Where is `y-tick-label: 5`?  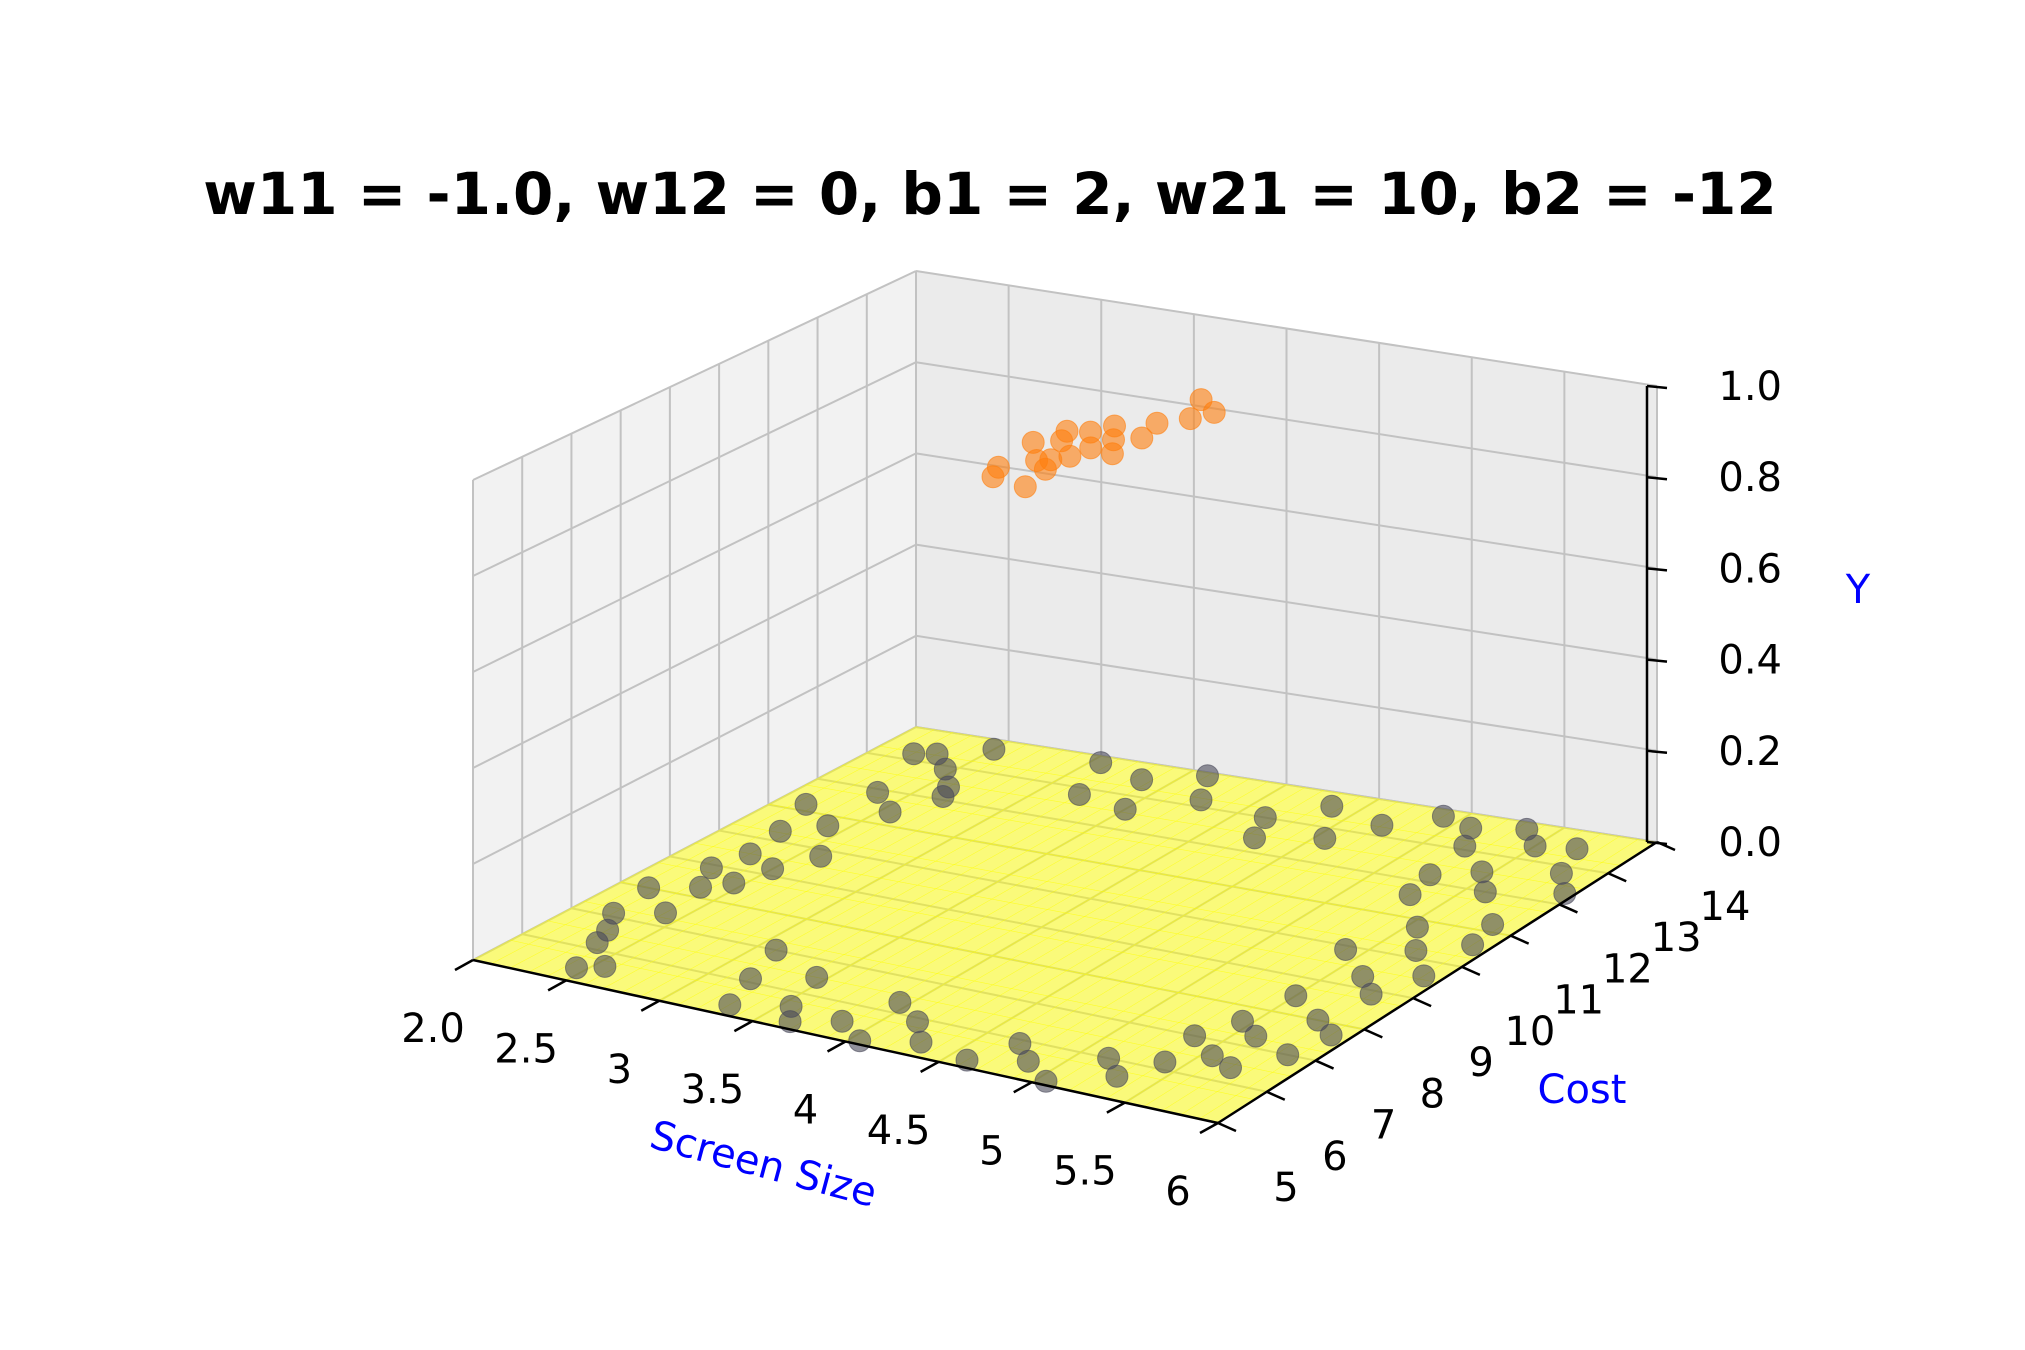
y-tick-label: 5 is located at coordinates (1285, 1188).